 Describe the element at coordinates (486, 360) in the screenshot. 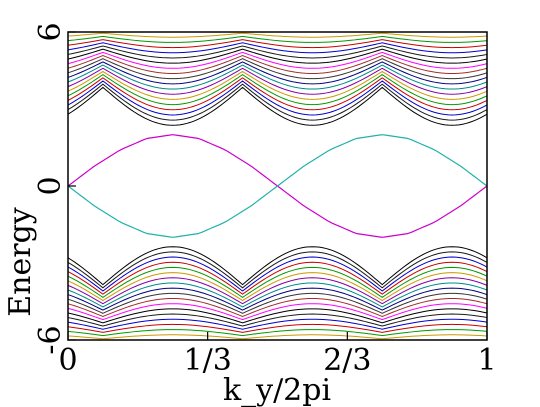

I see `x-tick-label: 1` at that location.